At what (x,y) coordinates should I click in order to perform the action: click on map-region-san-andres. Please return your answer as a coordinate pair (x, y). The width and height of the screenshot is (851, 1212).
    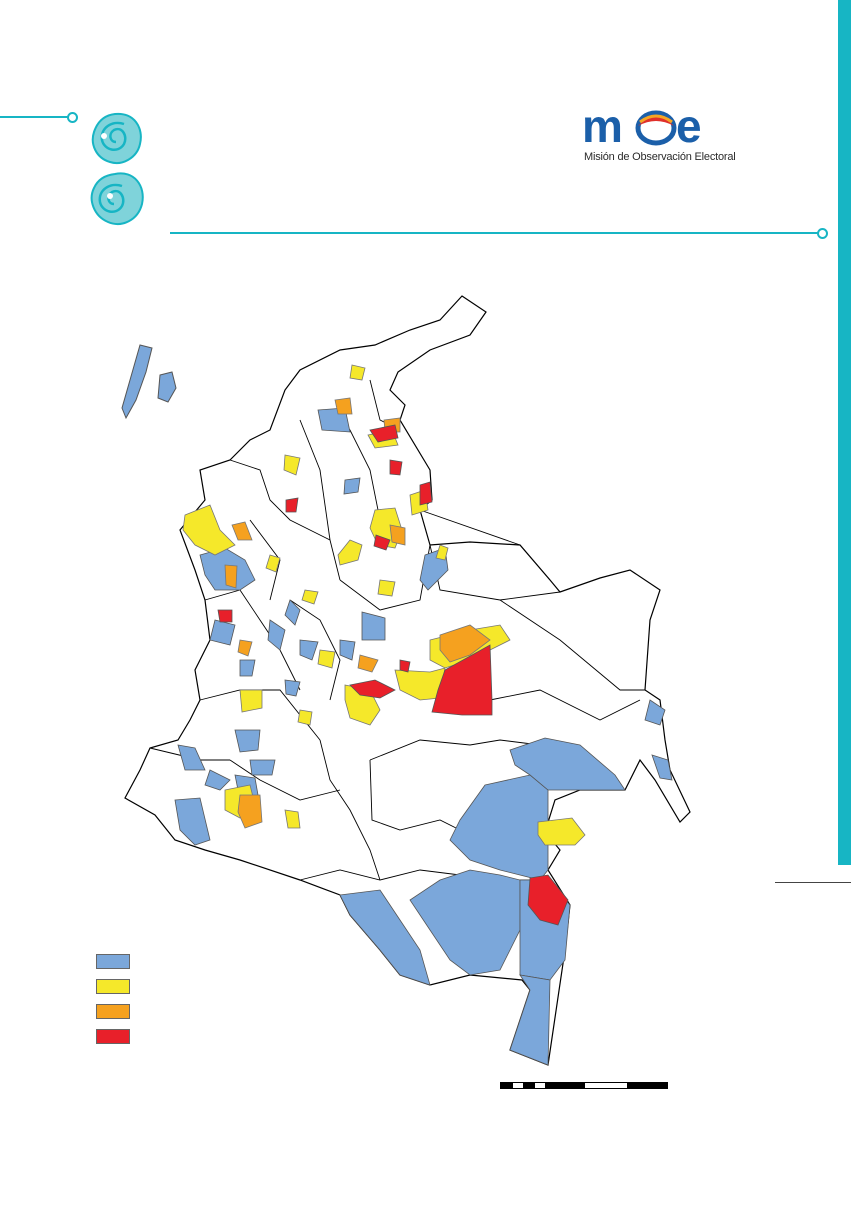
    Looking at the image, I should click on (137, 382).